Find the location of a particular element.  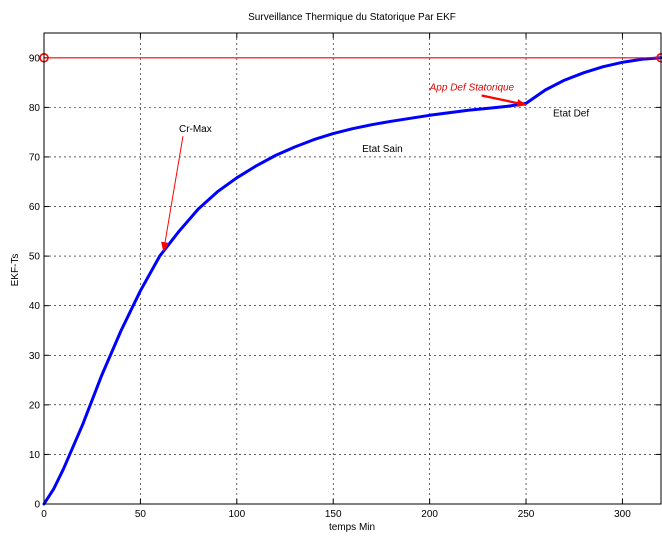

annotation-label: App Def Statorique is located at coordinates (472, 88).